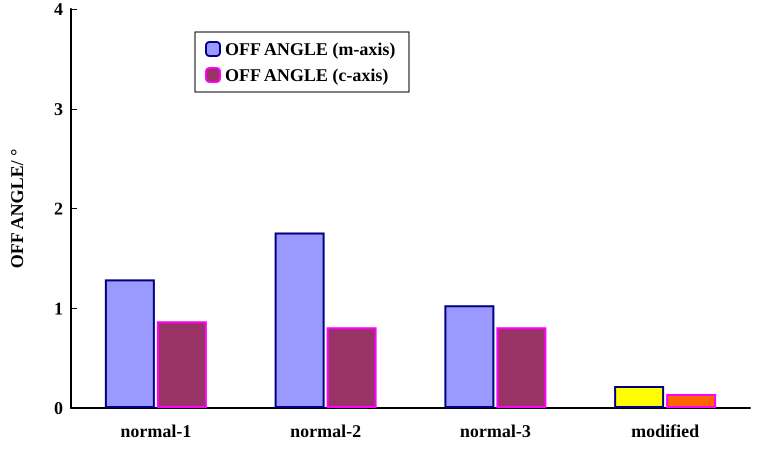 The image size is (760, 458). What do you see at coordinates (665, 431) in the screenshot?
I see `x-tick-label: modified` at bounding box center [665, 431].